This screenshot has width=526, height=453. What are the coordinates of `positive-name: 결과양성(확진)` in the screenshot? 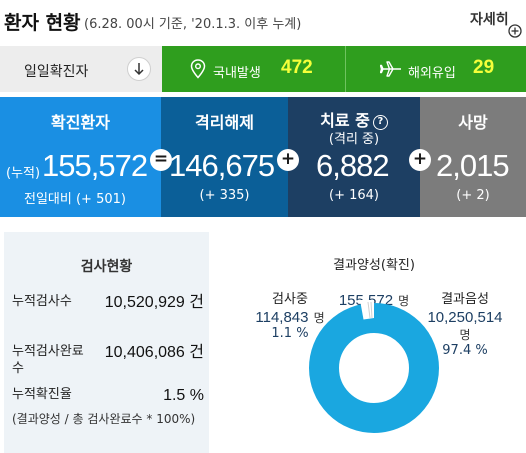 It's located at (374, 265).